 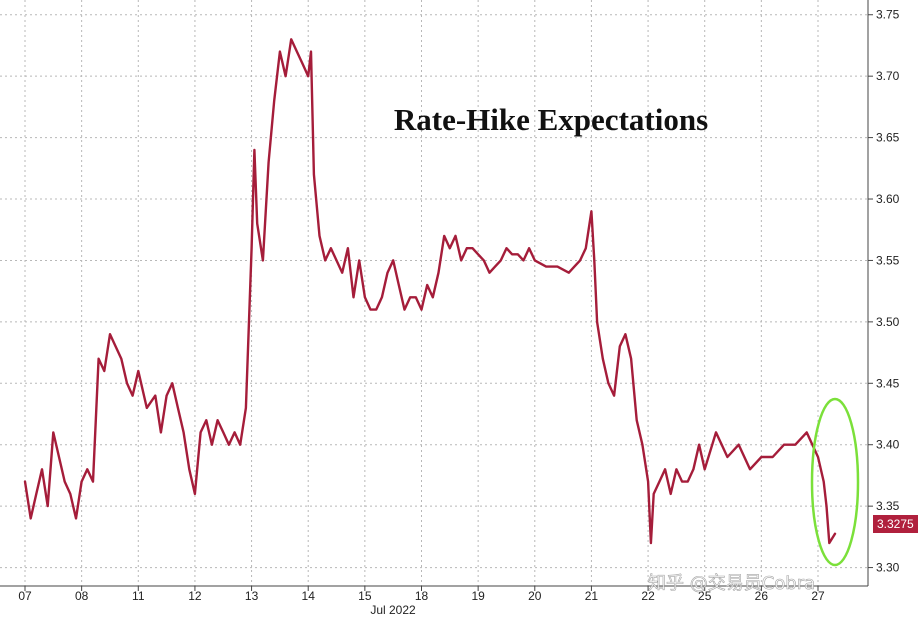 I want to click on y-tick-label: 3.60, so click(x=888, y=199).